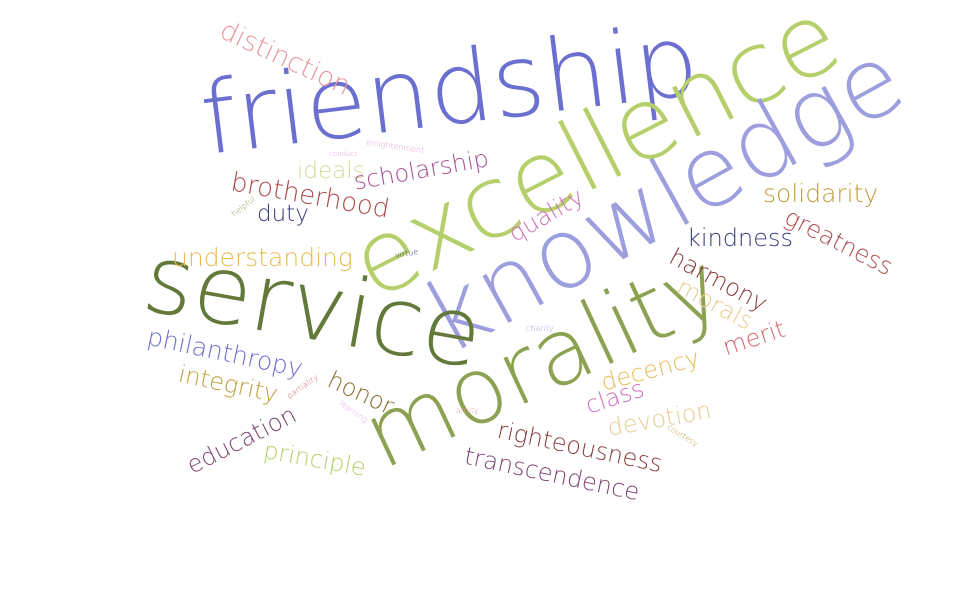 The height and width of the screenshot is (600, 960). I want to click on word-solidarity: solidarity, so click(821, 193).